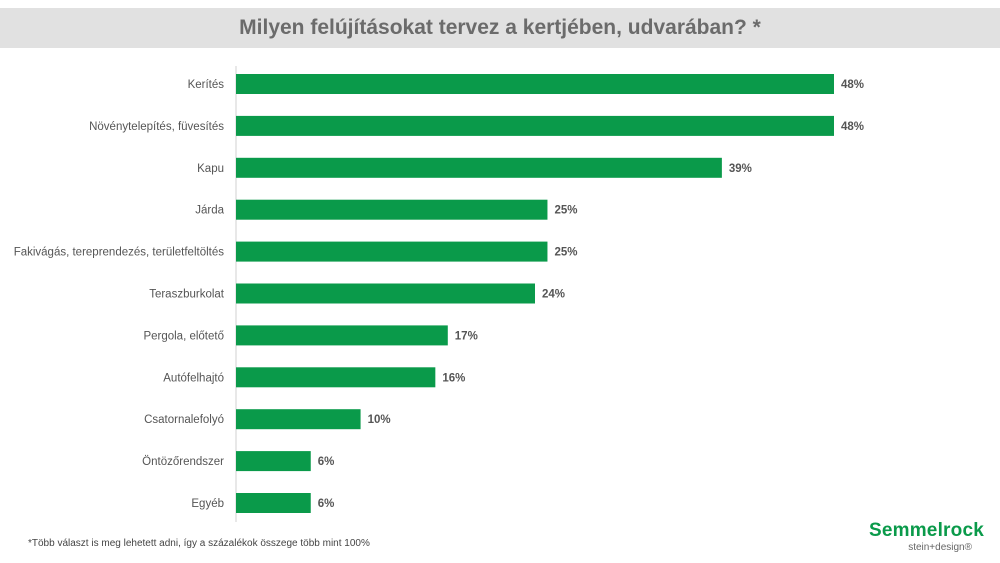 Image resolution: width=1000 pixels, height=563 pixels. Describe the element at coordinates (466, 336) in the screenshot. I see `value-label: 17%` at that location.